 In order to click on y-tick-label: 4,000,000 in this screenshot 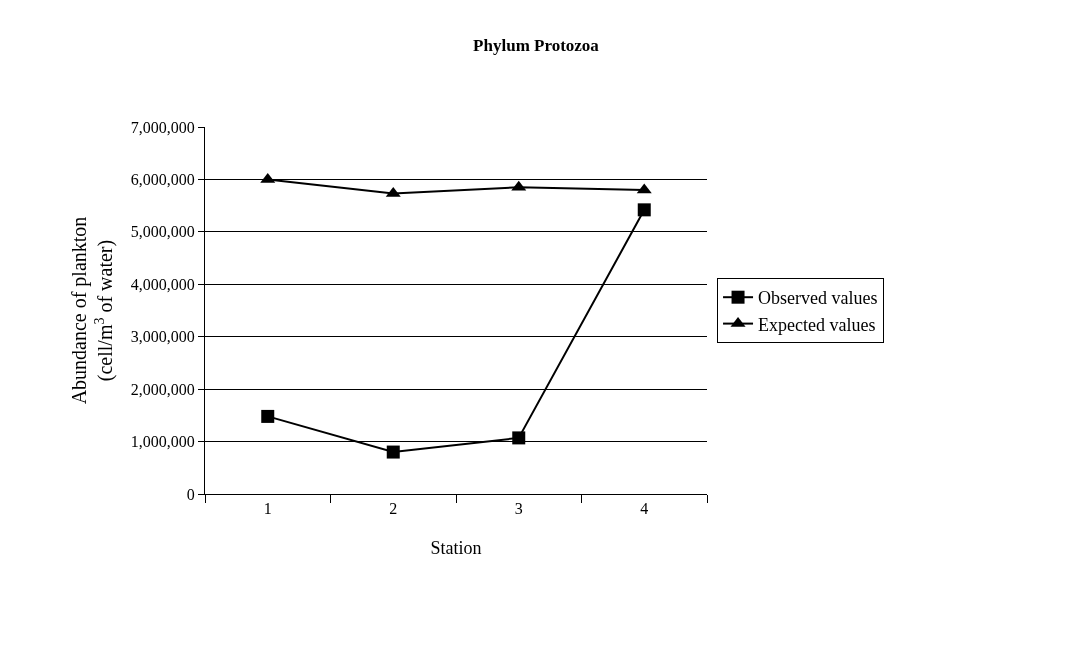, I will do `click(162, 284)`.